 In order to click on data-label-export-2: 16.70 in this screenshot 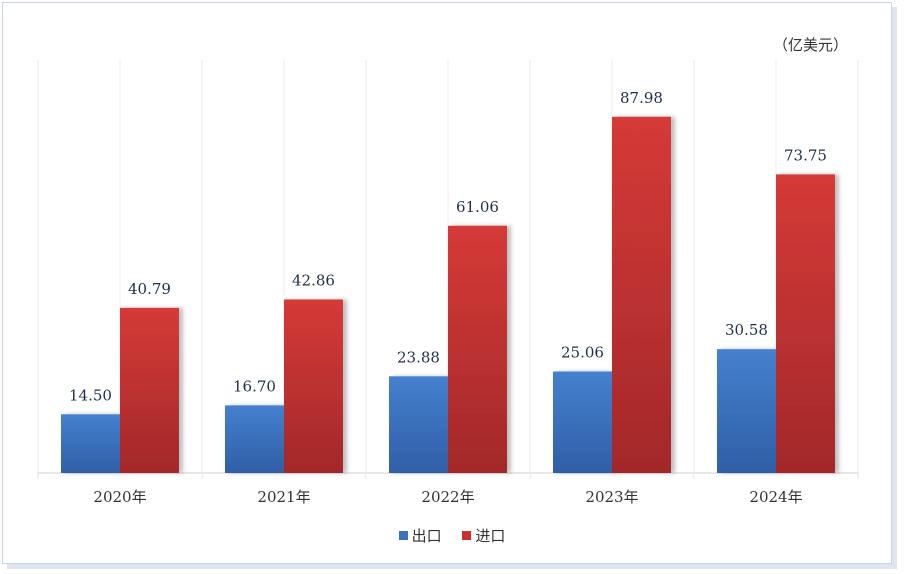, I will do `click(254, 386)`.